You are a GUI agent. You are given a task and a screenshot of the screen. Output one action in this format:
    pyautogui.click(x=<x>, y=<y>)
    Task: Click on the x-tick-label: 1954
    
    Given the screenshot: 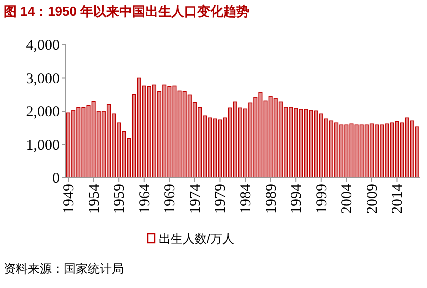 What is the action you would take?
    pyautogui.click(x=94, y=199)
    